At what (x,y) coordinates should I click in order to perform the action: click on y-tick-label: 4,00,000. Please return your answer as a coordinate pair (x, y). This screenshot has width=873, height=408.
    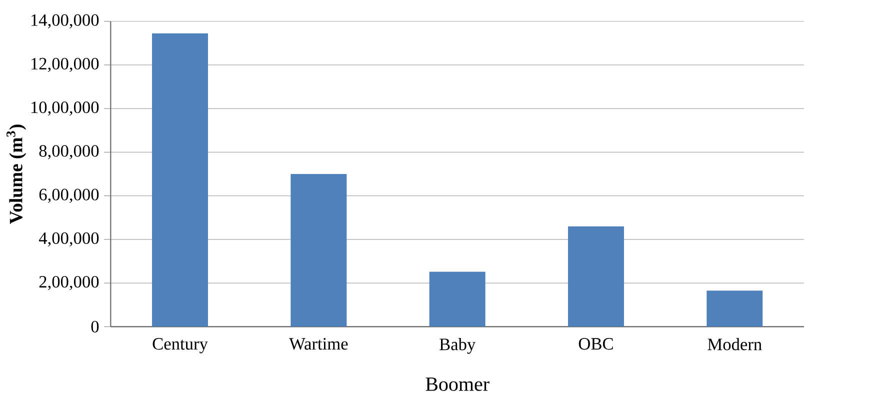
    Looking at the image, I should click on (68, 239).